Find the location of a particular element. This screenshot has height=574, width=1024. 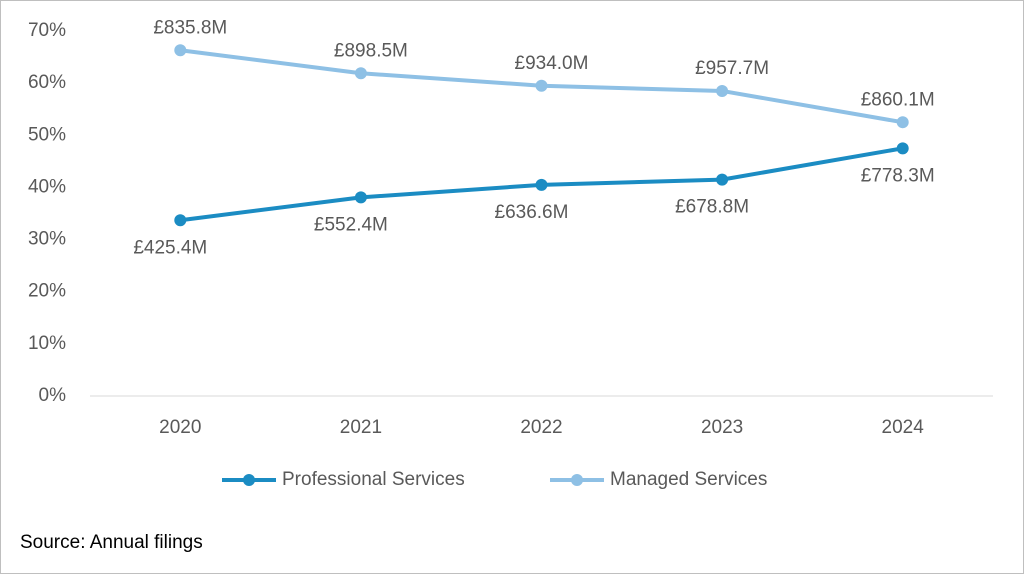

y-tick-label: 20% is located at coordinates (47, 291).